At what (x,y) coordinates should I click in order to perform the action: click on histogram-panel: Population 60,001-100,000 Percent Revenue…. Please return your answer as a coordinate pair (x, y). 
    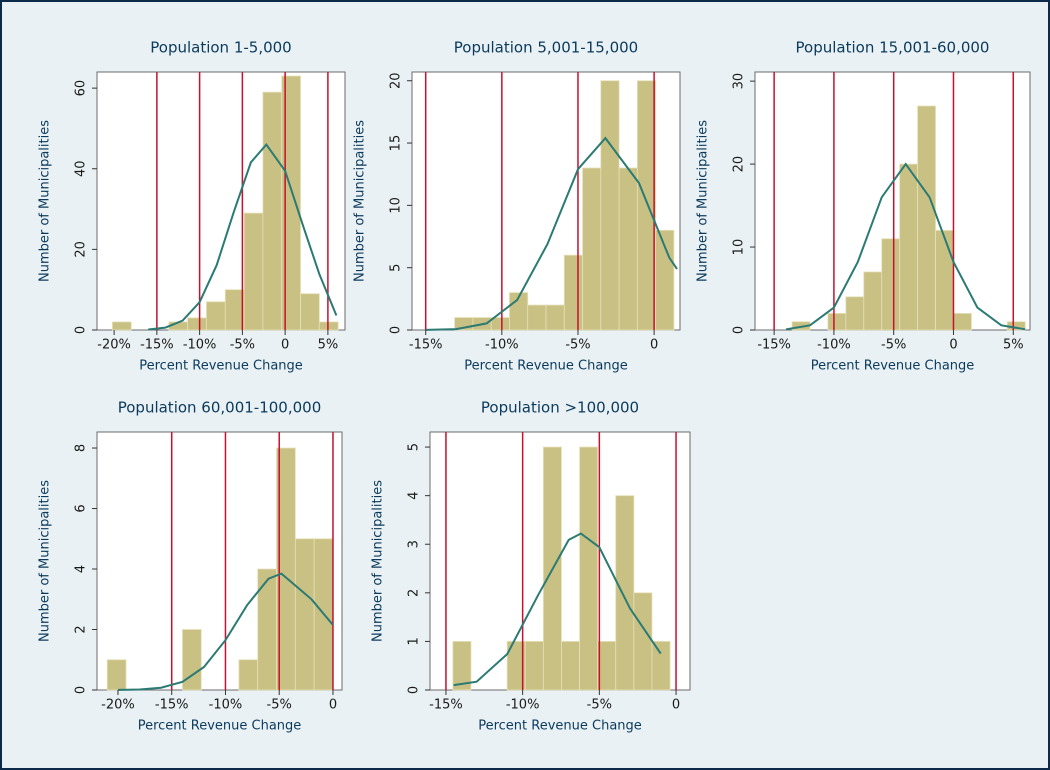
    Looking at the image, I should click on (190, 566).